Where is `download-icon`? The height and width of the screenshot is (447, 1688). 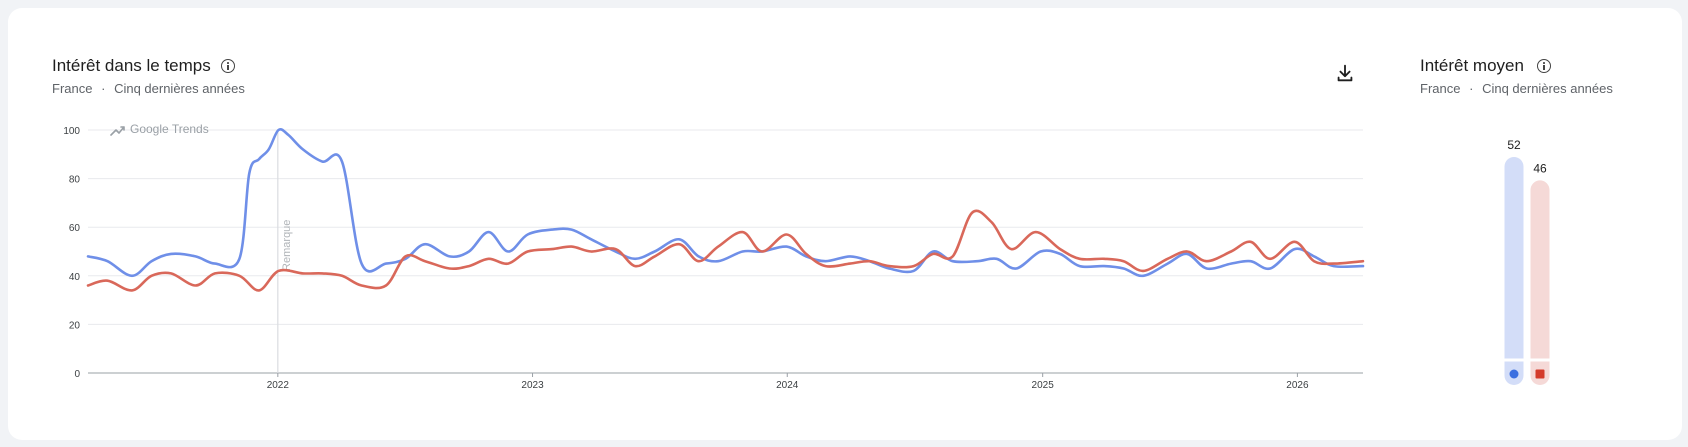
download-icon is located at coordinates (1345, 73).